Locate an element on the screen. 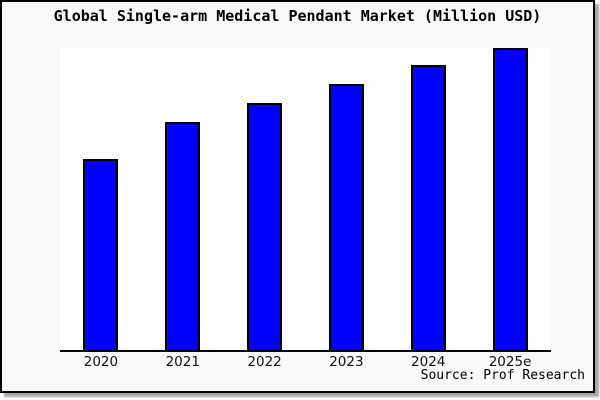  bar-2025e is located at coordinates (510, 198).